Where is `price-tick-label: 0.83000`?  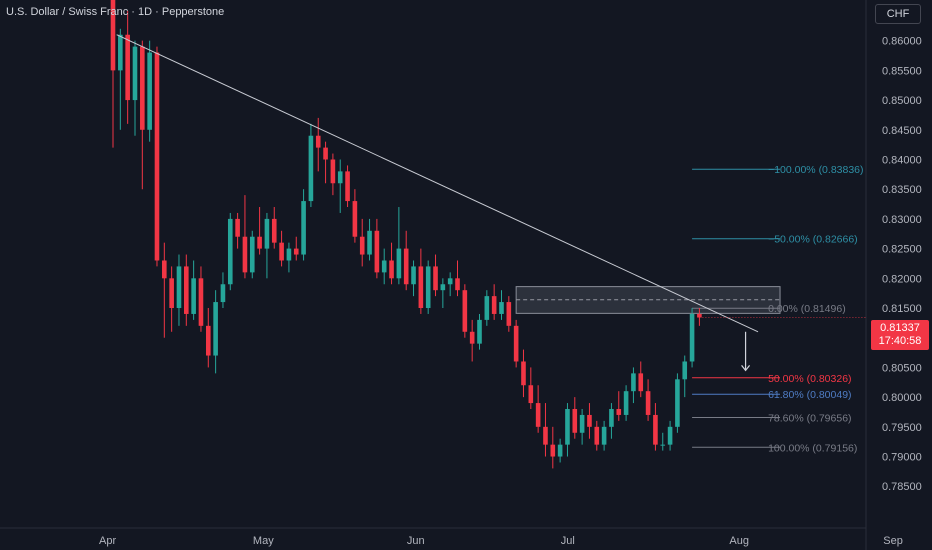 price-tick-label: 0.83000 is located at coordinates (902, 220).